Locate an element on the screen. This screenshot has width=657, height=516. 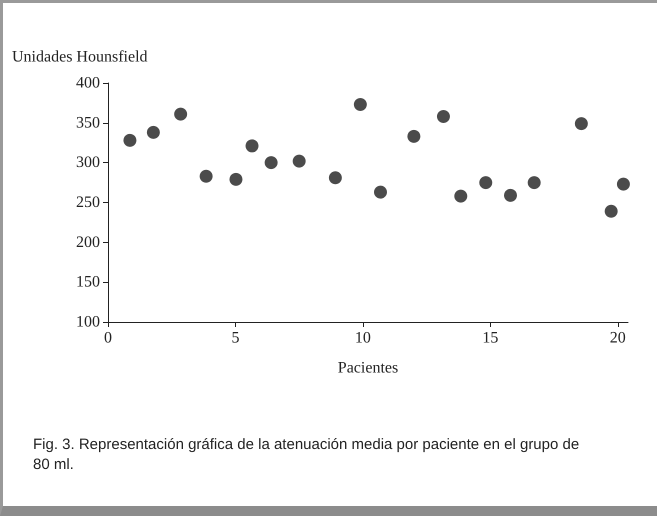
x-axis-title: Pacientes is located at coordinates (368, 368).